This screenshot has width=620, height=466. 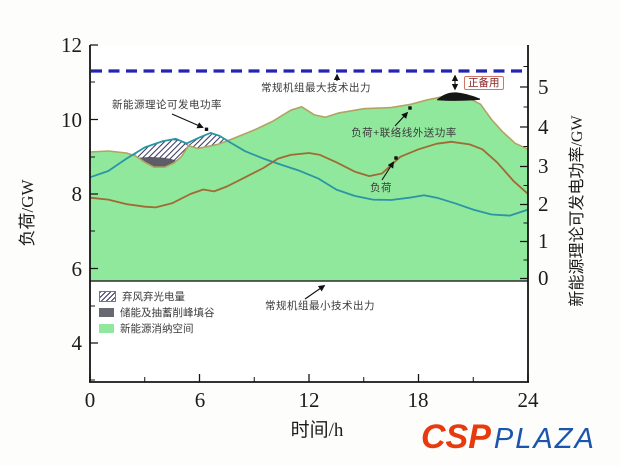 What do you see at coordinates (320, 306) in the screenshot?
I see `annotation-min-output: 常规机组最小技术出力` at bounding box center [320, 306].